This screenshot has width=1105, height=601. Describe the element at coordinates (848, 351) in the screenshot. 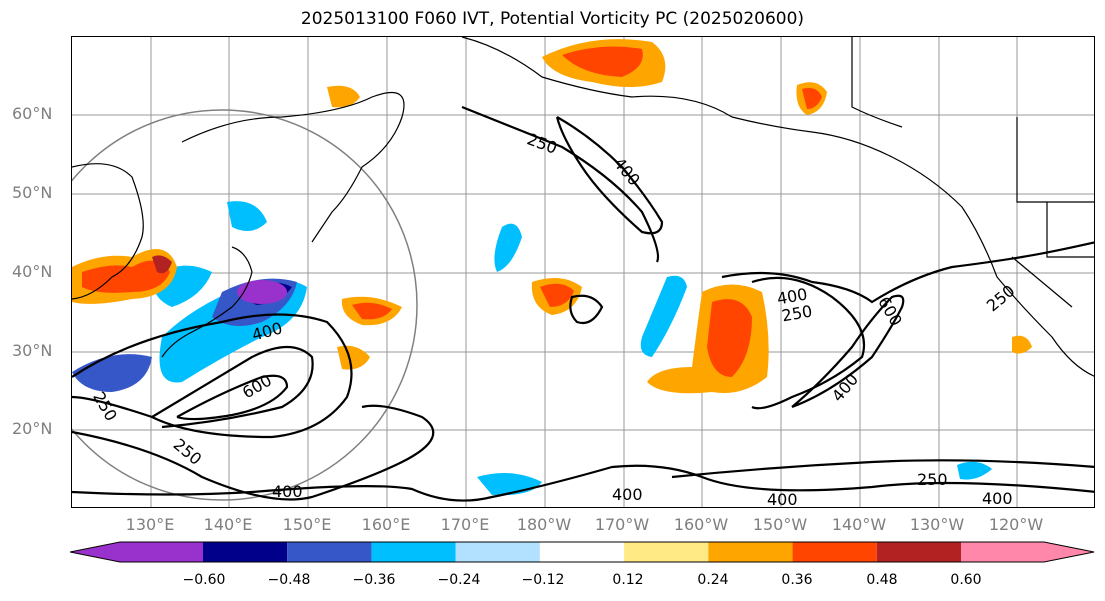

I see `ivt-contour-600-east` at that location.